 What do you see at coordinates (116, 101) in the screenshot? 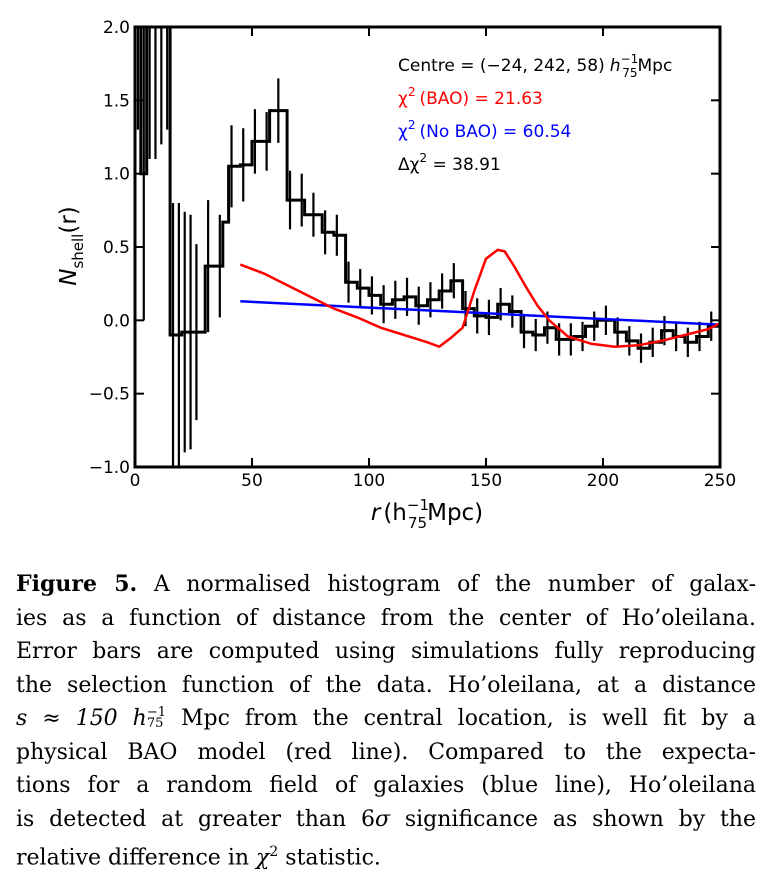
I see `y-tick-label: 1.5` at bounding box center [116, 101].